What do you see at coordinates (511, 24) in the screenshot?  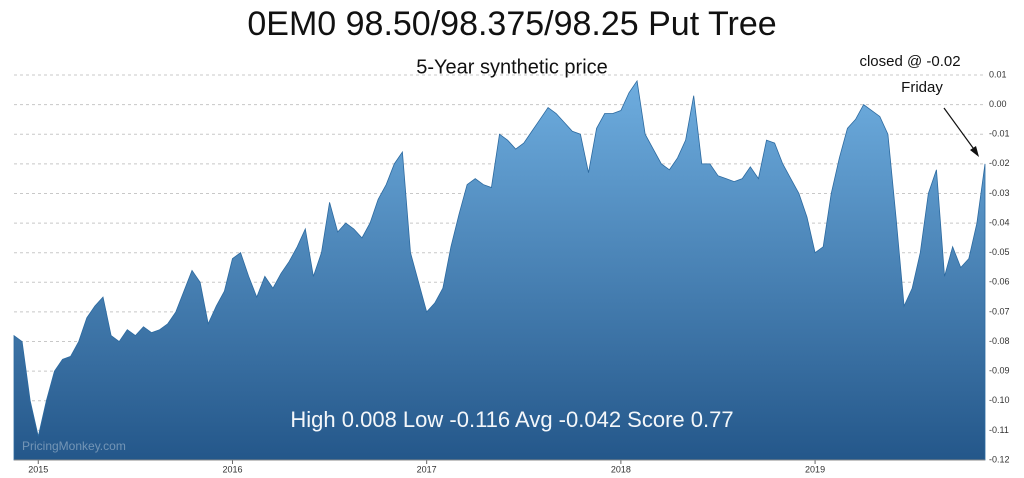 I see `chart-title: 0EM0 98.50/98.375/98.25 Put Tree` at bounding box center [511, 24].